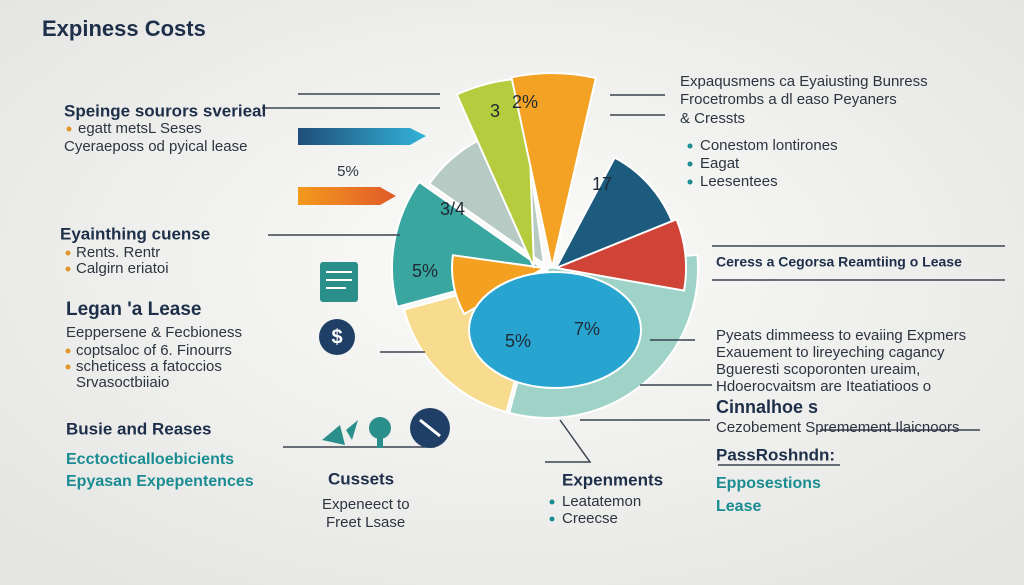 The image size is (1024, 585). I want to click on heading: Legan 'a Lease, so click(133, 309).